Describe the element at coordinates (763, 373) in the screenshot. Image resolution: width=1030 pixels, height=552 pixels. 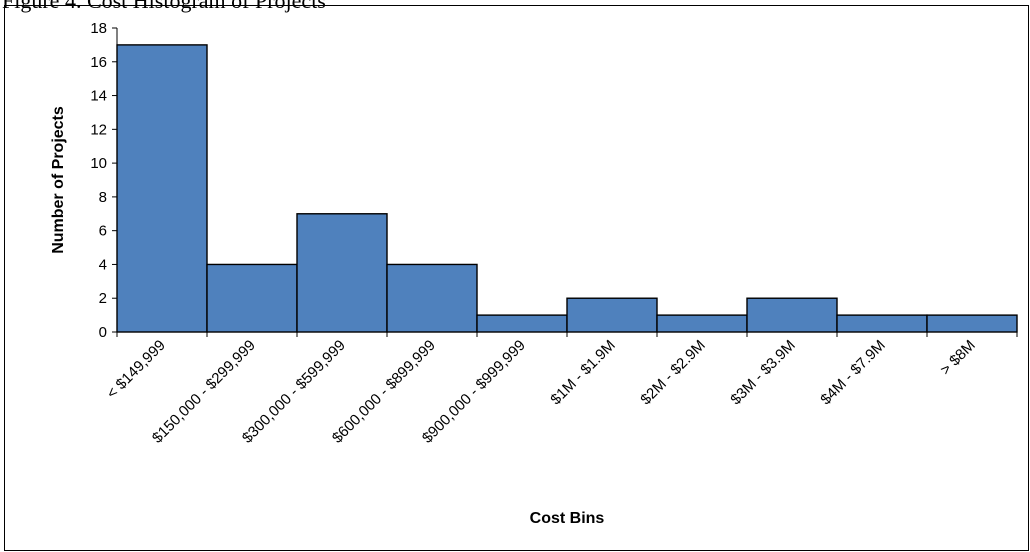
I see `x-tick-label: $3M - $3.9M` at that location.